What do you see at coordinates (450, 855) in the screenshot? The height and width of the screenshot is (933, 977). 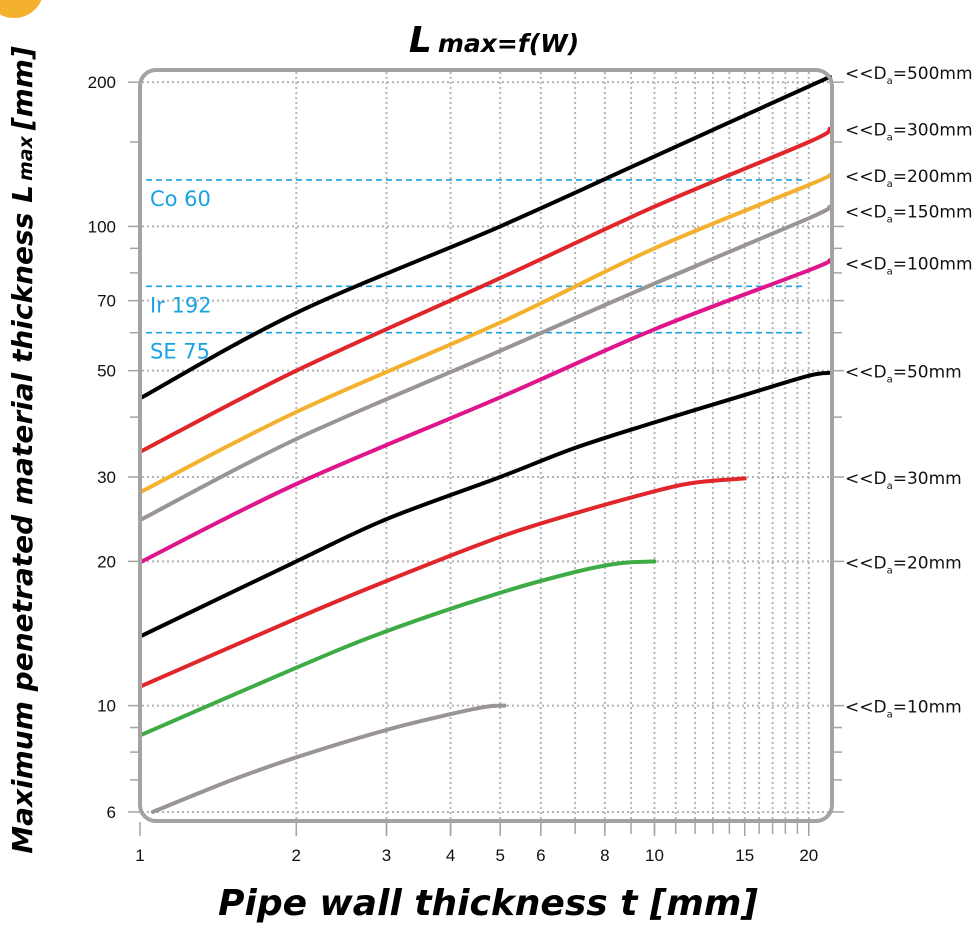 I see `x-tick-label: 4` at bounding box center [450, 855].